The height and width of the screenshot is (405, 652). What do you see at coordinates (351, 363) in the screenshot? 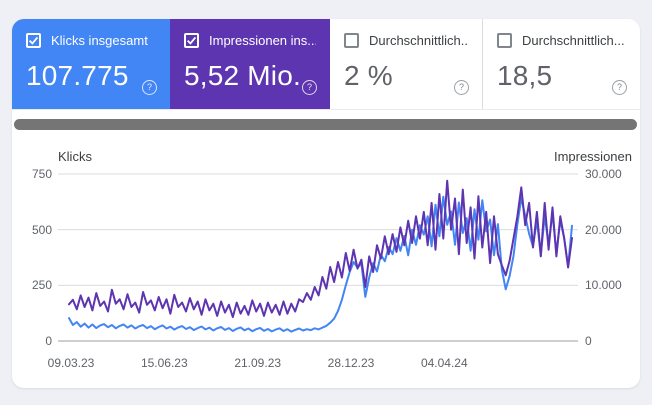
I see `x-axis-tick: 28.12.23` at bounding box center [351, 363].